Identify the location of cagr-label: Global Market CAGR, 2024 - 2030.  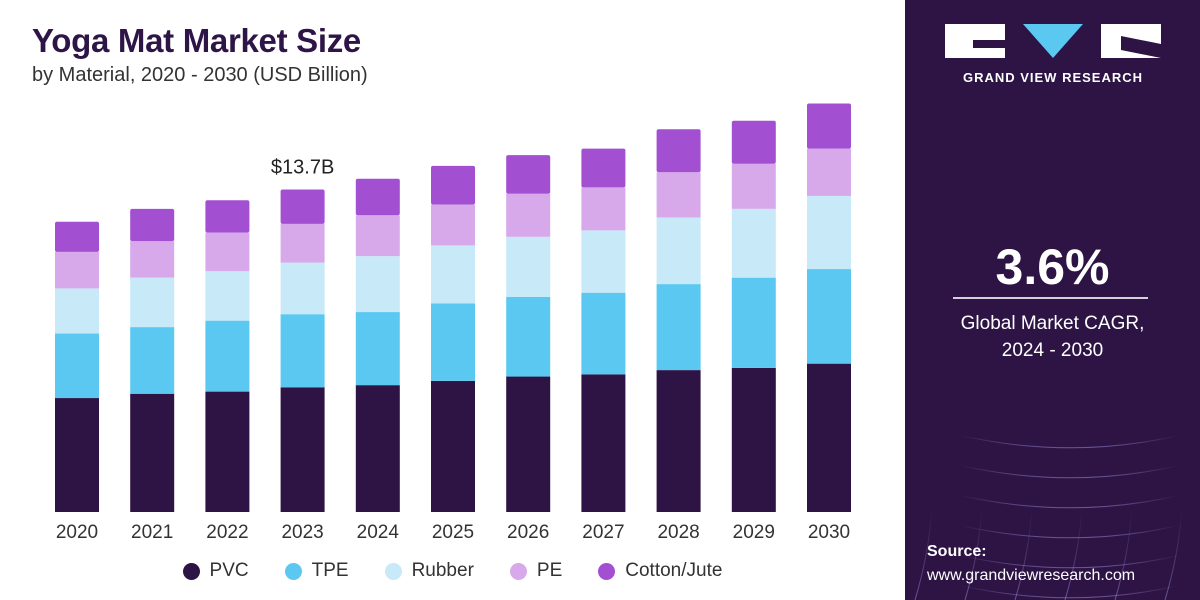
(1052, 337).